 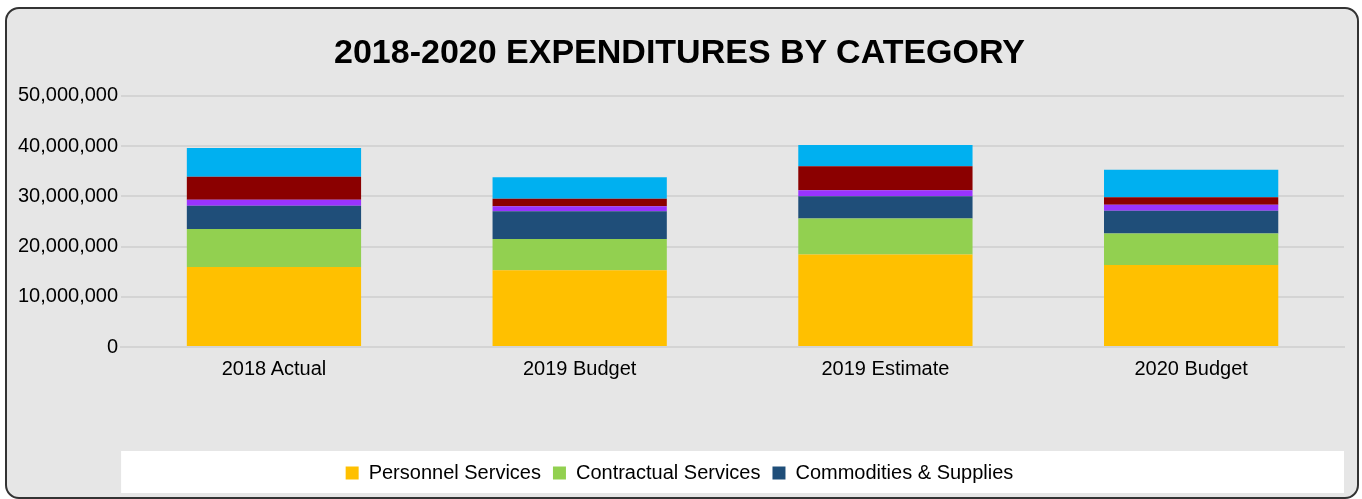 What do you see at coordinates (112, 345) in the screenshot?
I see `y-tick-label: 0` at bounding box center [112, 345].